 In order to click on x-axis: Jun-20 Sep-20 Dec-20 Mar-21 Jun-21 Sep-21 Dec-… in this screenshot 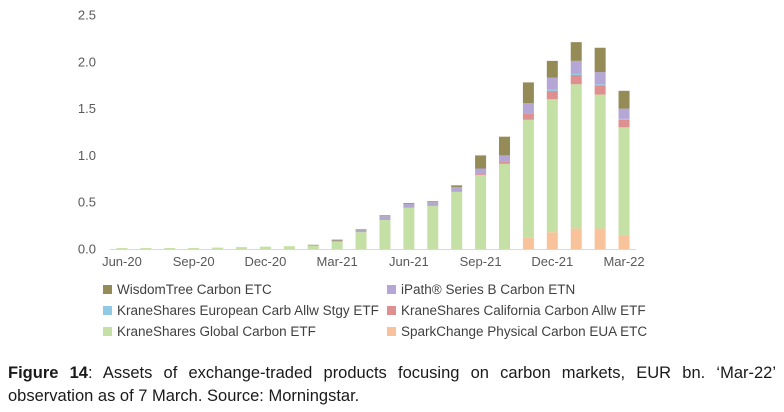, I will do `click(373, 261)`.